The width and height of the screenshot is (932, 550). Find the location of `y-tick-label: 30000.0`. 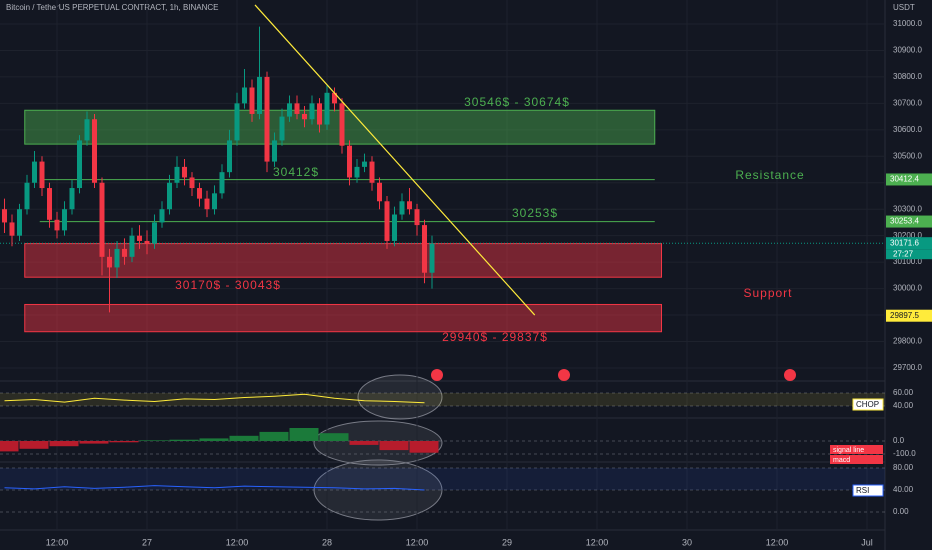

y-tick-label: 30000.0 is located at coordinates (907, 288).